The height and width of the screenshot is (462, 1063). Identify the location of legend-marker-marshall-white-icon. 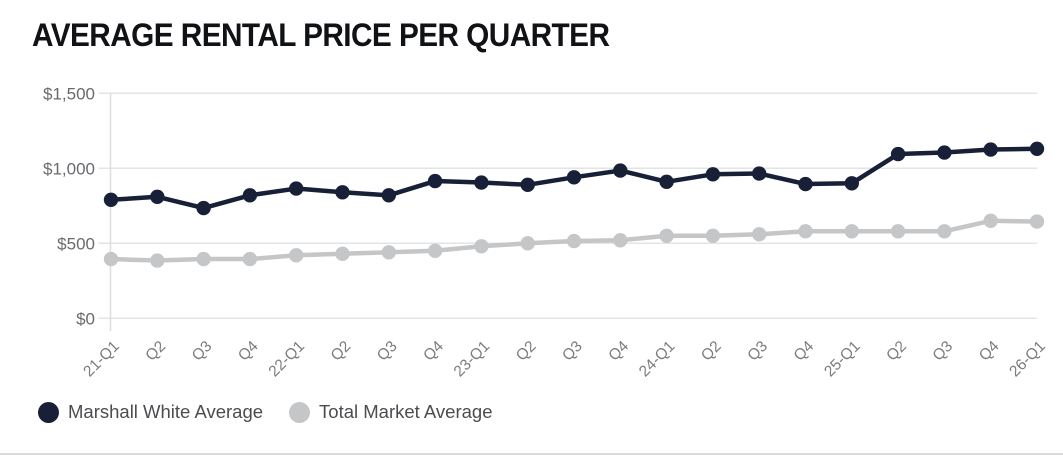
(48, 412).